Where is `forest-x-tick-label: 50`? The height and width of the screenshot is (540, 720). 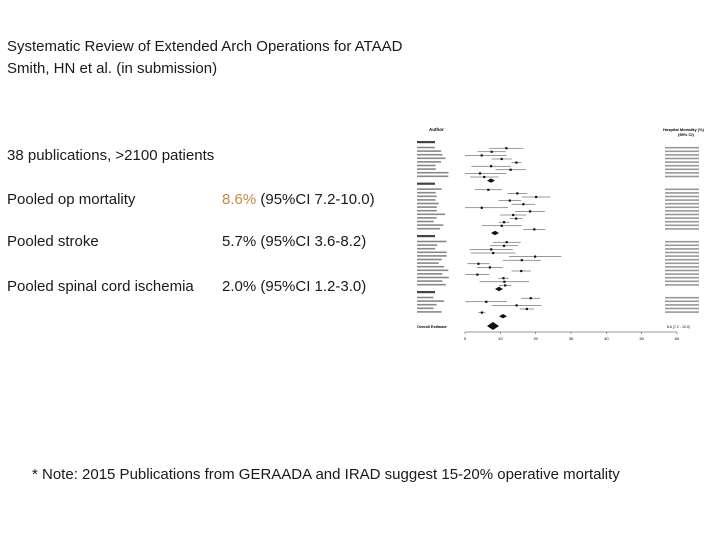
forest-x-tick-label: 50 is located at coordinates (641, 338).